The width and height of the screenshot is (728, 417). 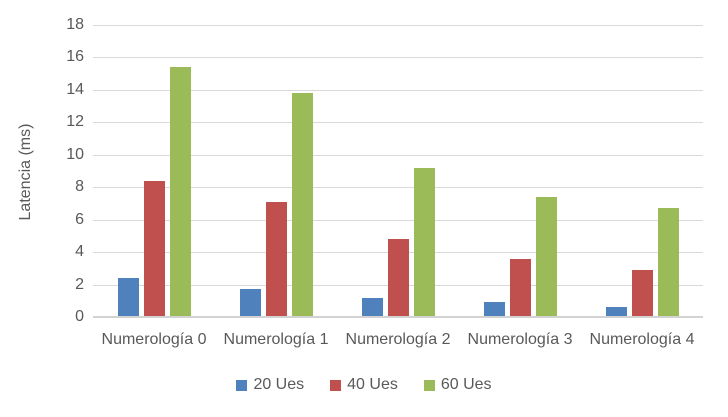 I want to click on y-tick-label-18: 18, so click(x=75, y=24).